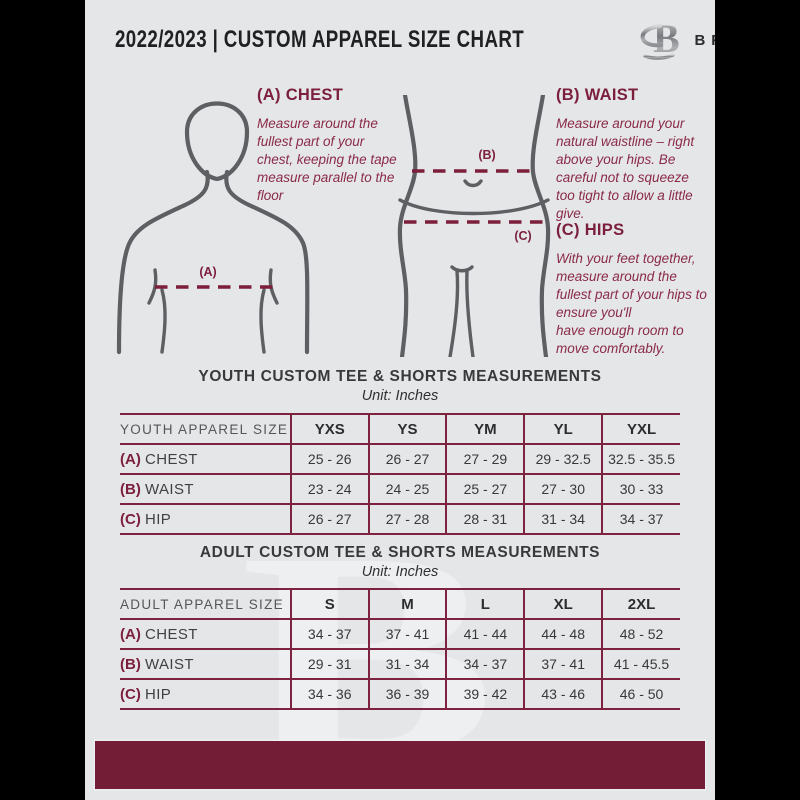 The height and width of the screenshot is (800, 800). I want to click on chest-instruction-heading: (A) CHEST, so click(300, 95).